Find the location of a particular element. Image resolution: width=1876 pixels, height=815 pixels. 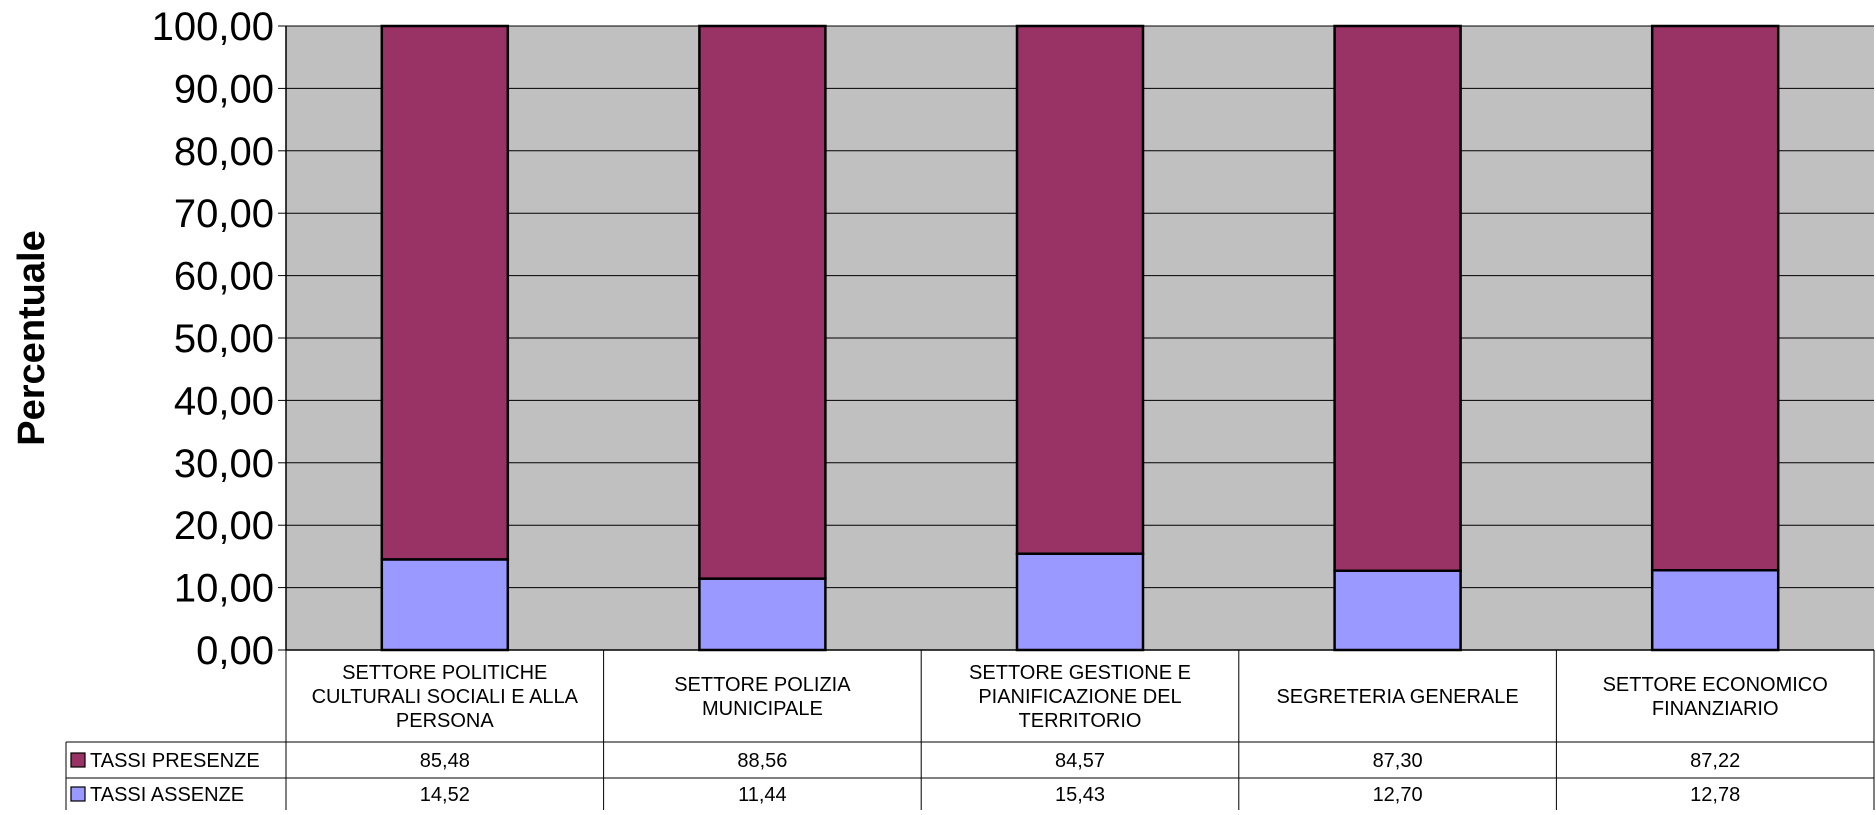

y-tick-label: 100,00 is located at coordinates (213, 27).